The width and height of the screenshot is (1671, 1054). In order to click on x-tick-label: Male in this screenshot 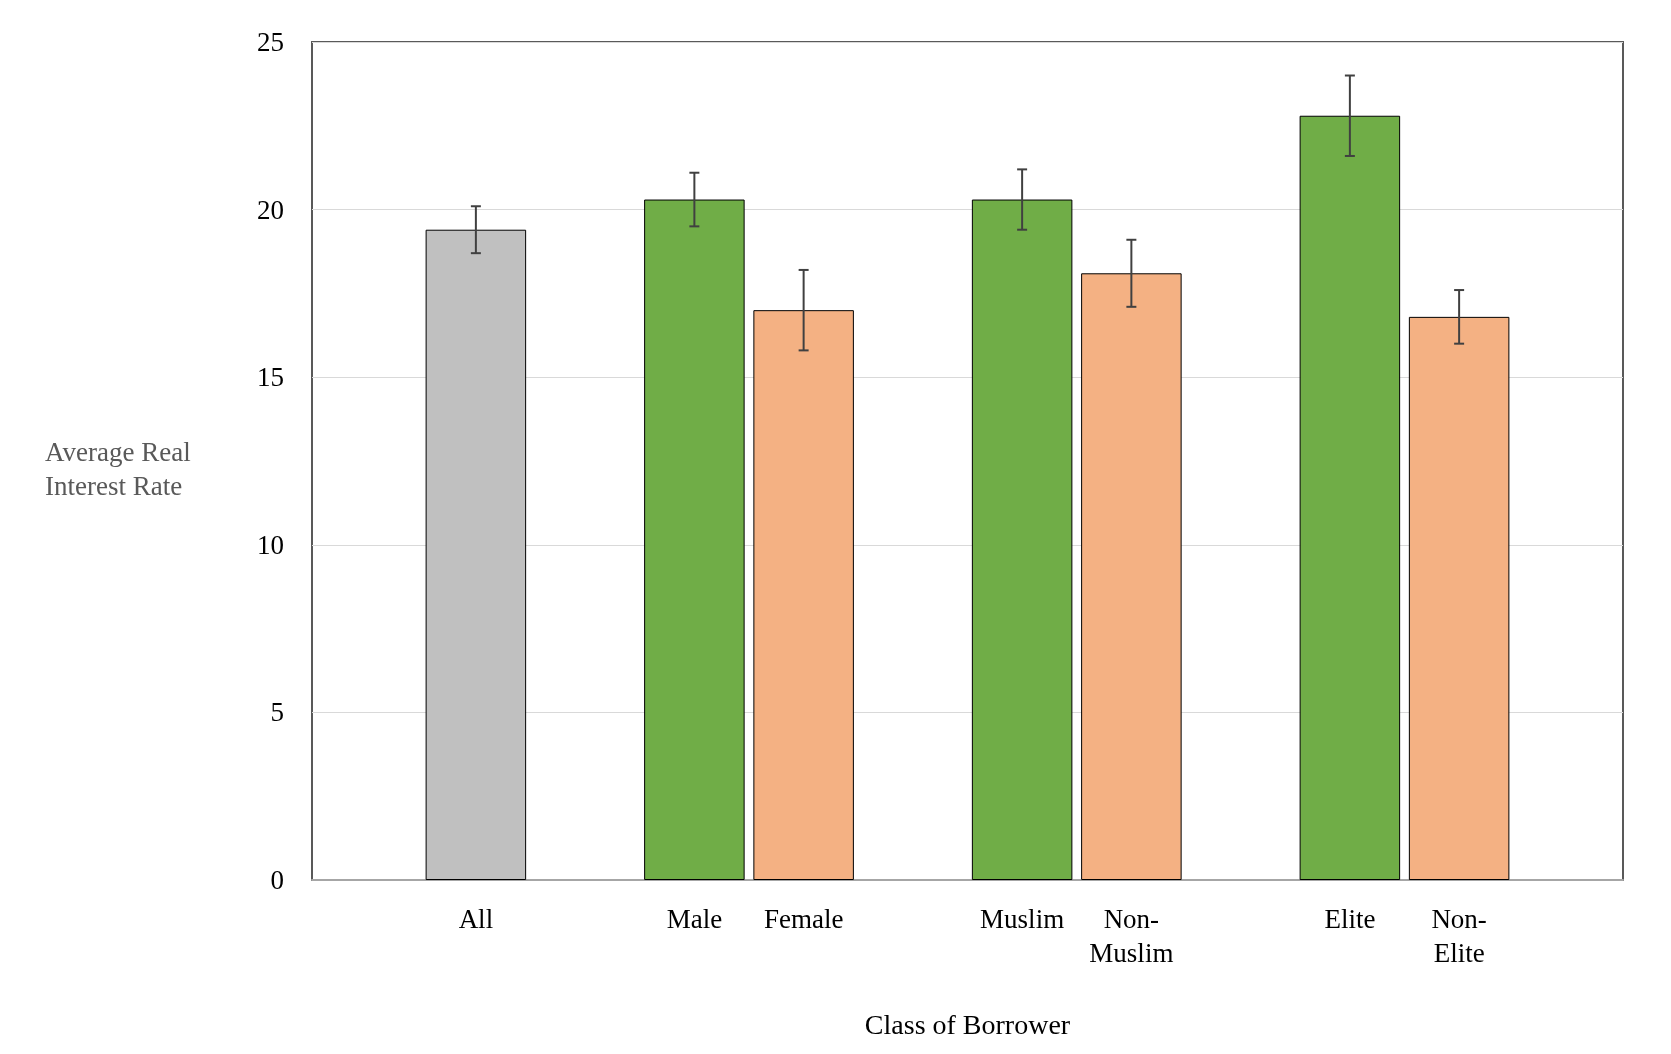, I will do `click(694, 919)`.